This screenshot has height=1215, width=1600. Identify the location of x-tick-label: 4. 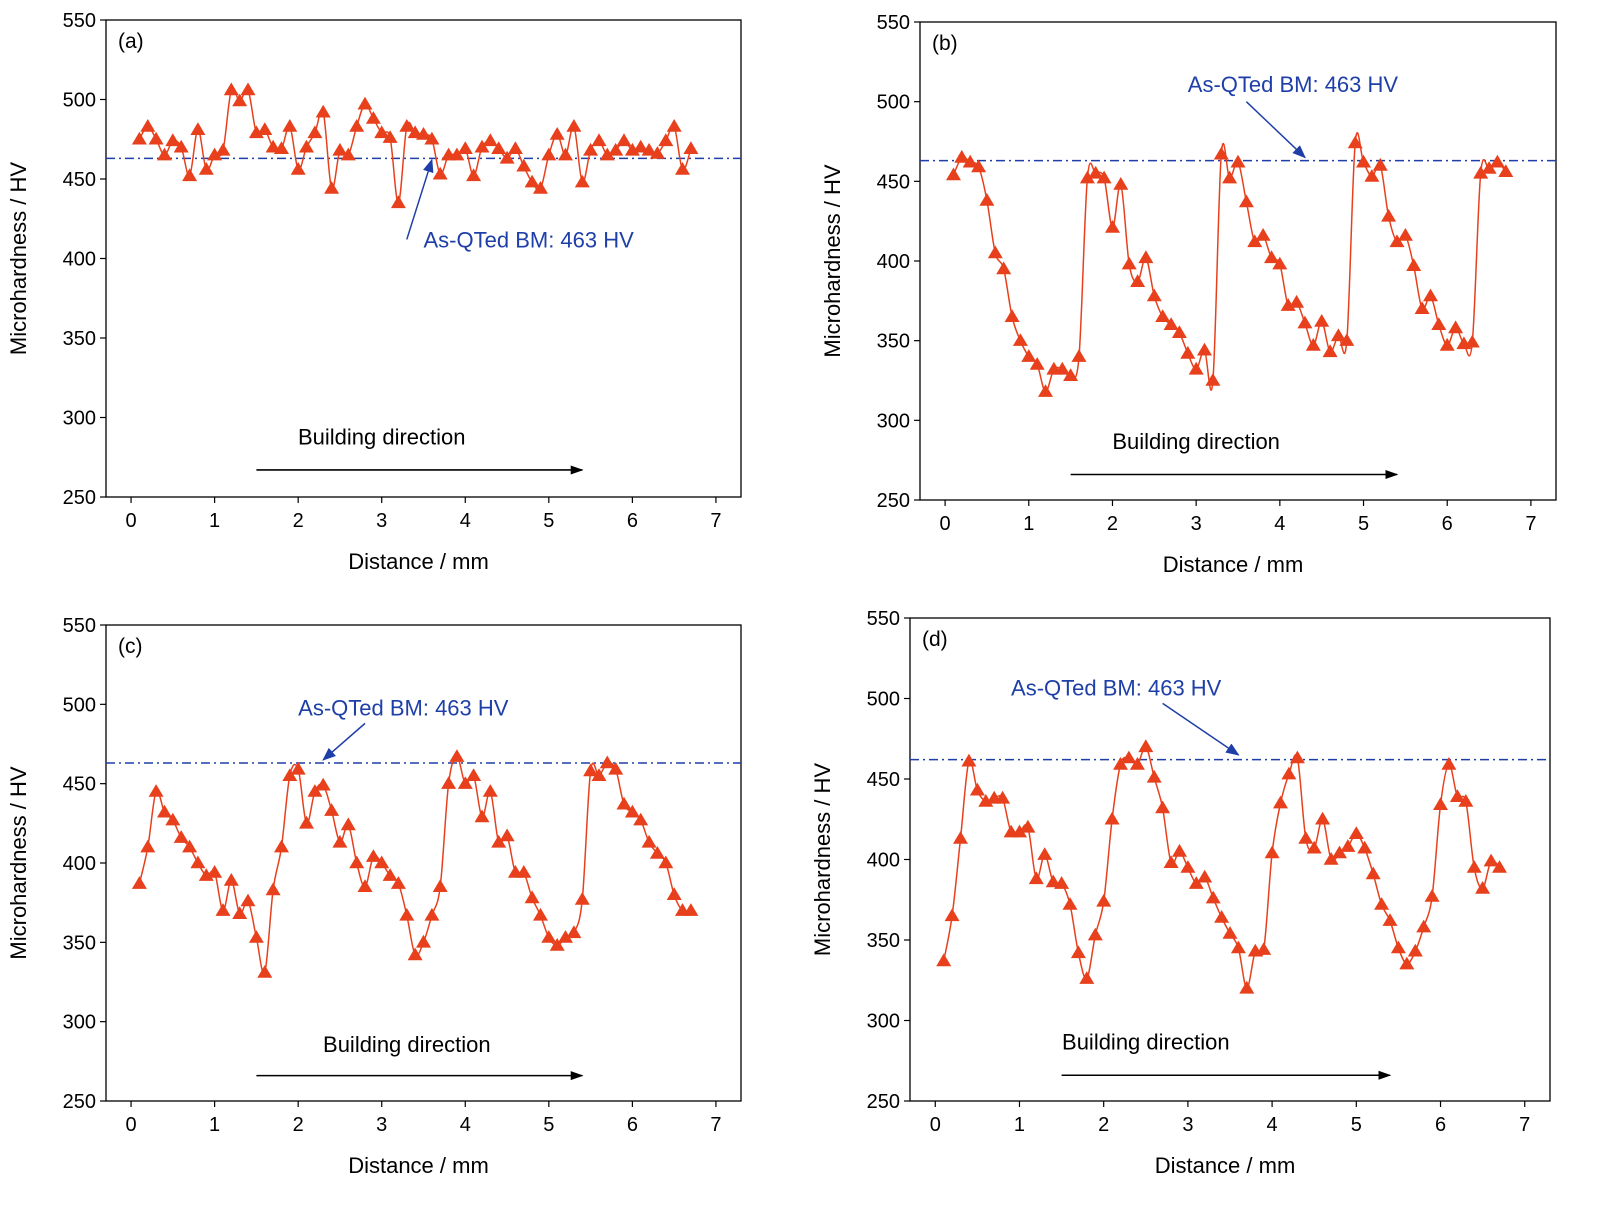
(465, 1125).